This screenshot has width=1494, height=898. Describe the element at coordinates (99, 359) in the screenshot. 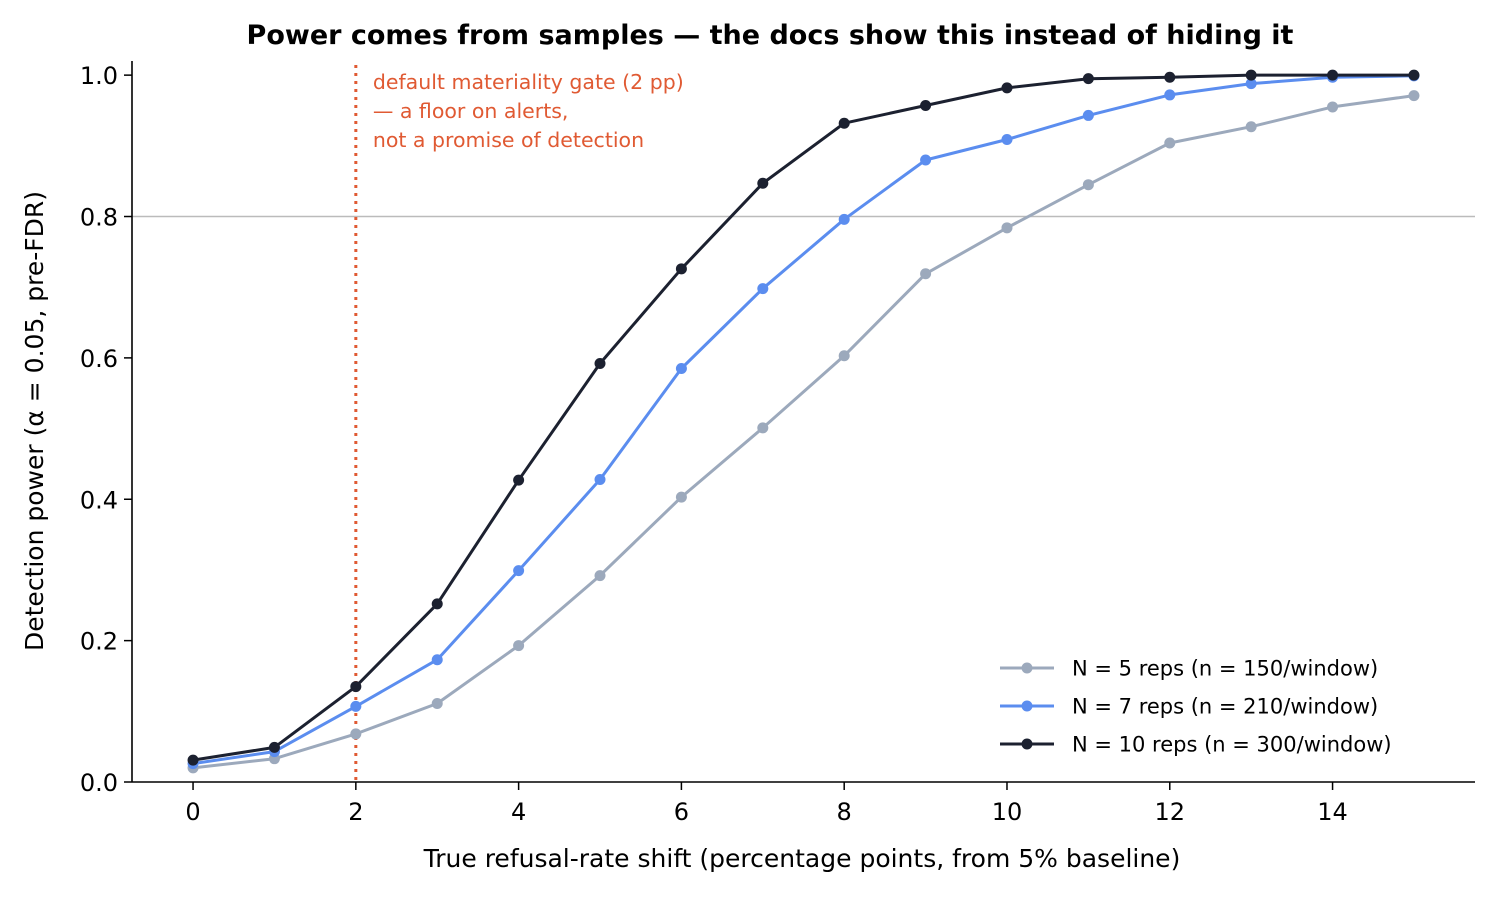

I see `y-tick-label: 0.6` at that location.